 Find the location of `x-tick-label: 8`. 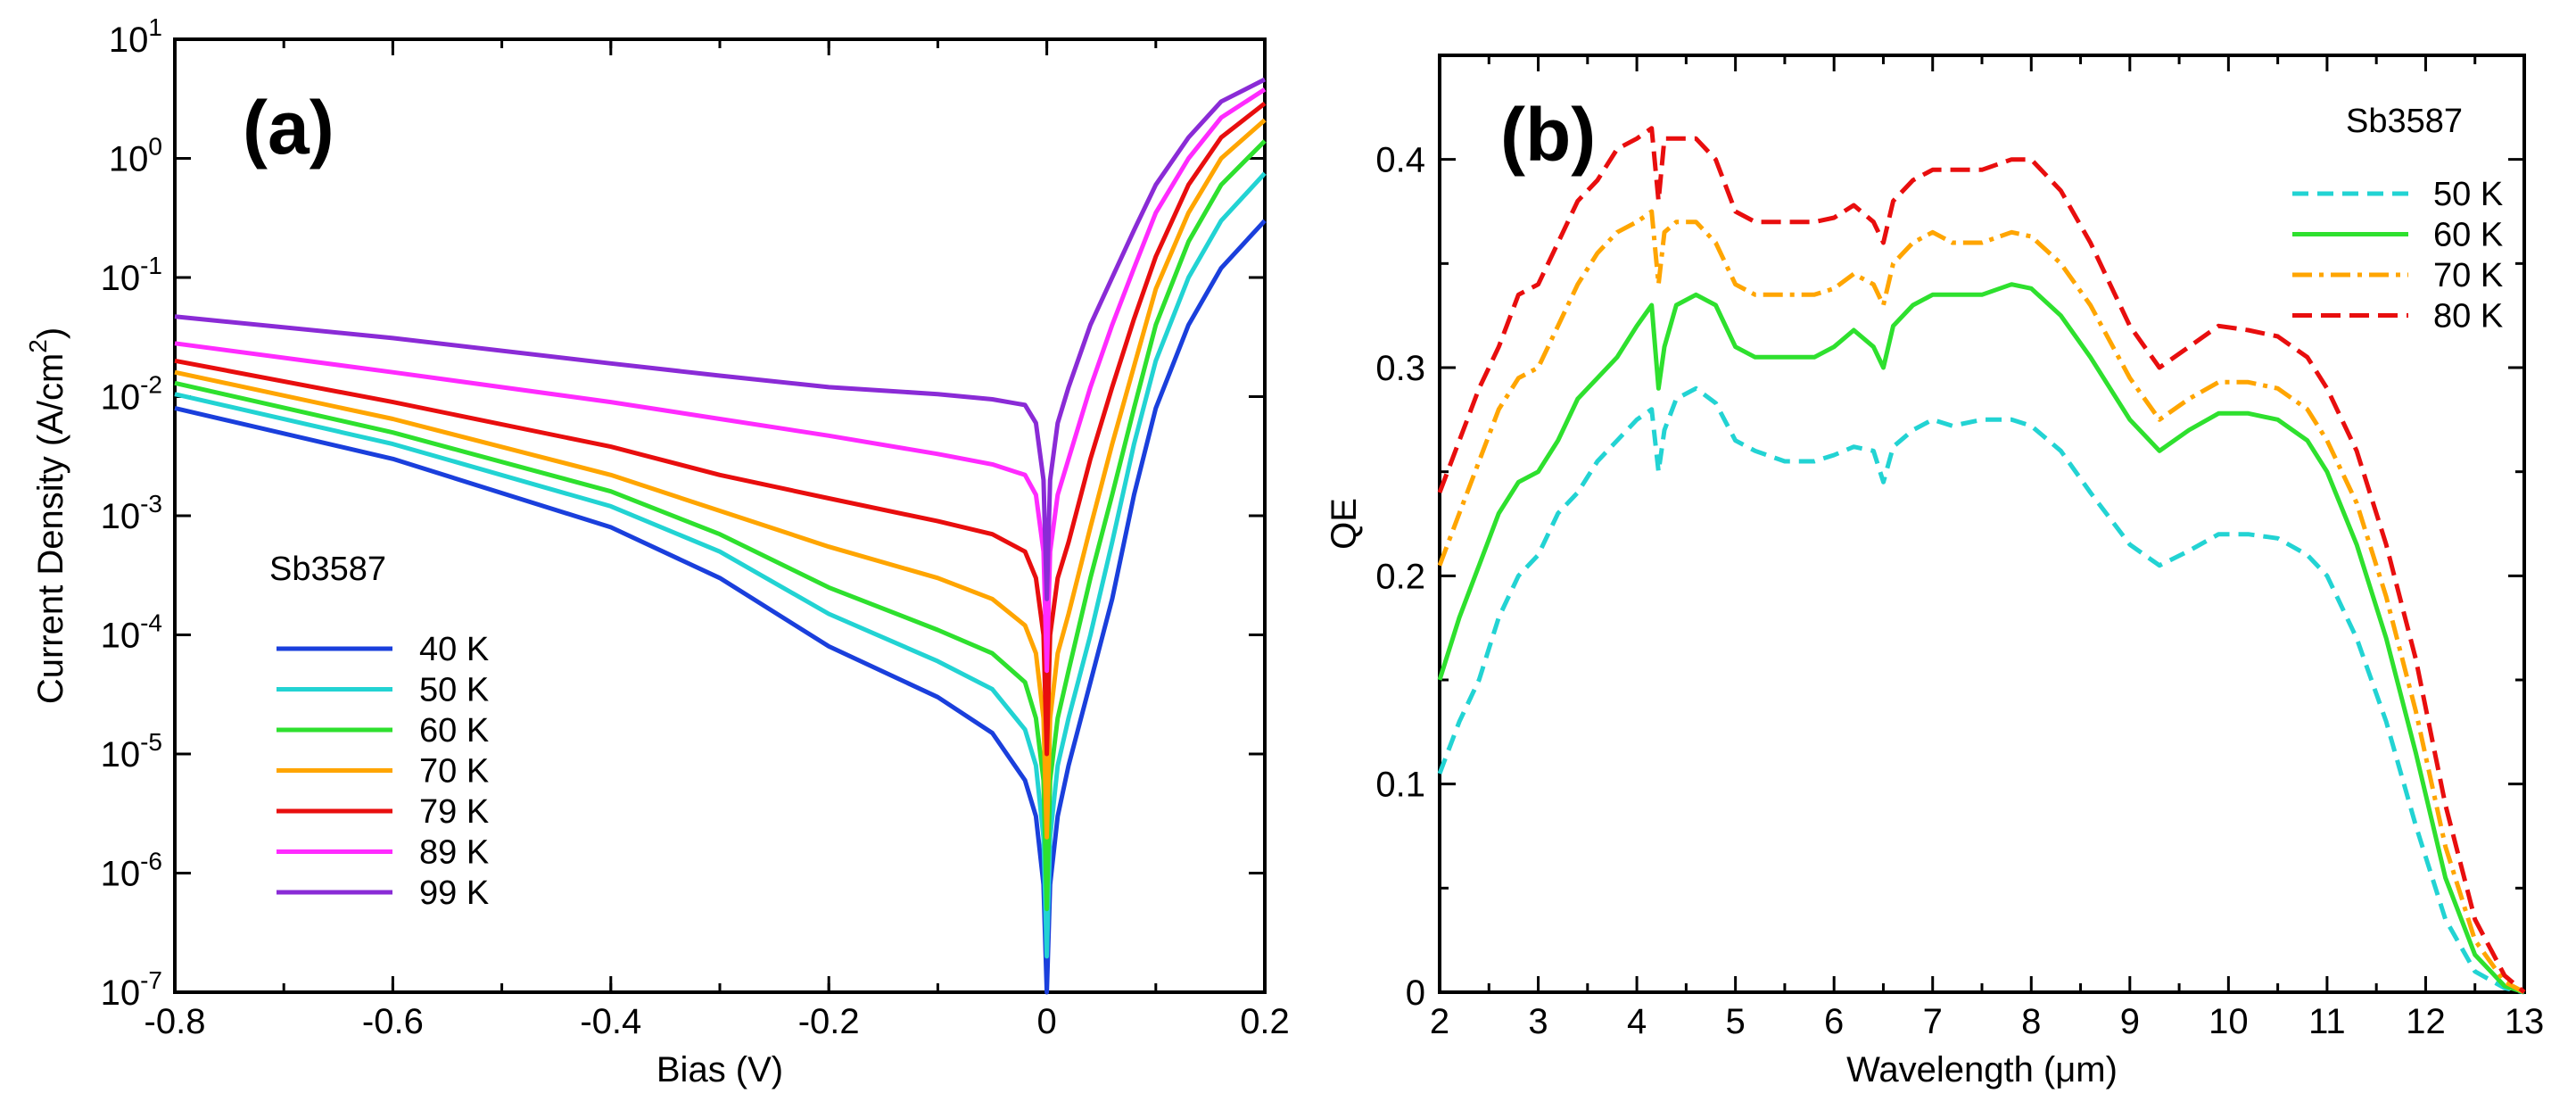

x-tick-label: 8 is located at coordinates (2031, 1022).